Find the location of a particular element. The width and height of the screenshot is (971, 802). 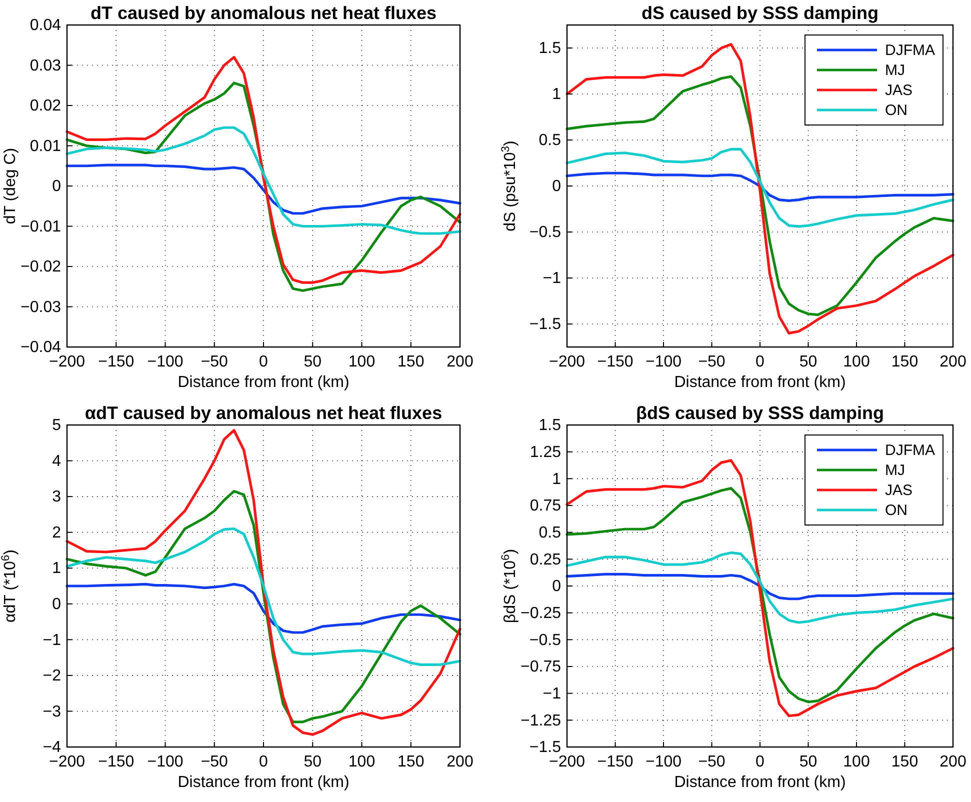

y-tick-label: 2 is located at coordinates (57, 533).